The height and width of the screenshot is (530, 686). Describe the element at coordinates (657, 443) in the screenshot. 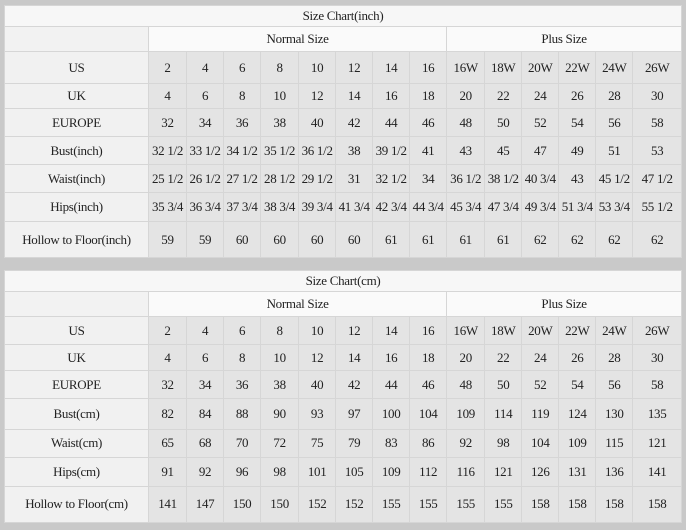

I see `table-cell: 121` at that location.